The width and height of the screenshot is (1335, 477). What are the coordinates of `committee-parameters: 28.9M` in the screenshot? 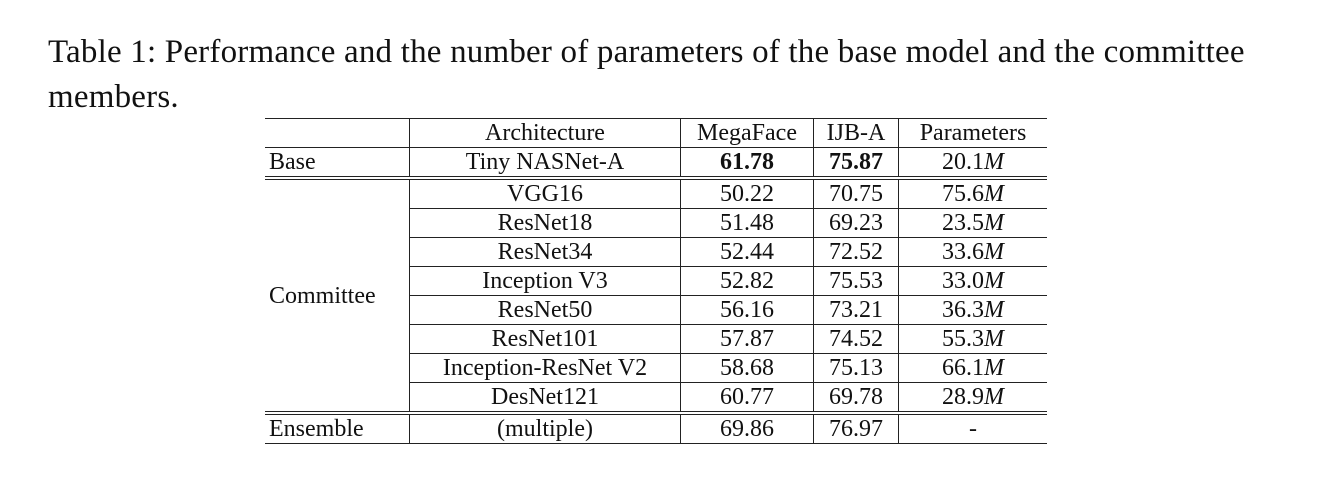 It's located at (972, 398).